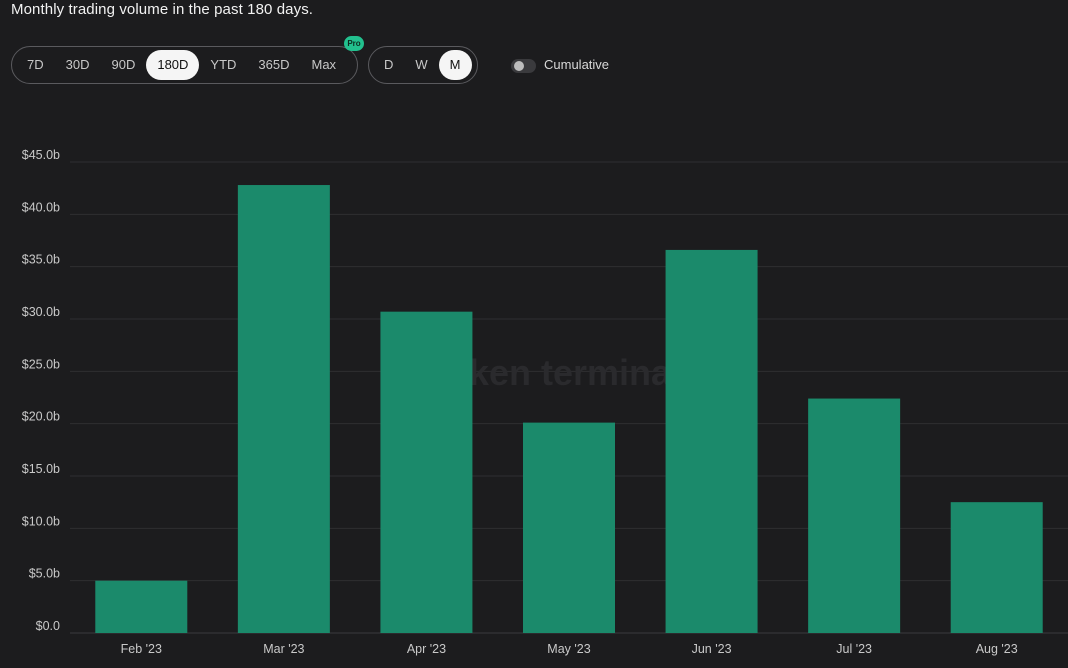  What do you see at coordinates (283, 649) in the screenshot?
I see `x-tick-label: Mar '23` at bounding box center [283, 649].